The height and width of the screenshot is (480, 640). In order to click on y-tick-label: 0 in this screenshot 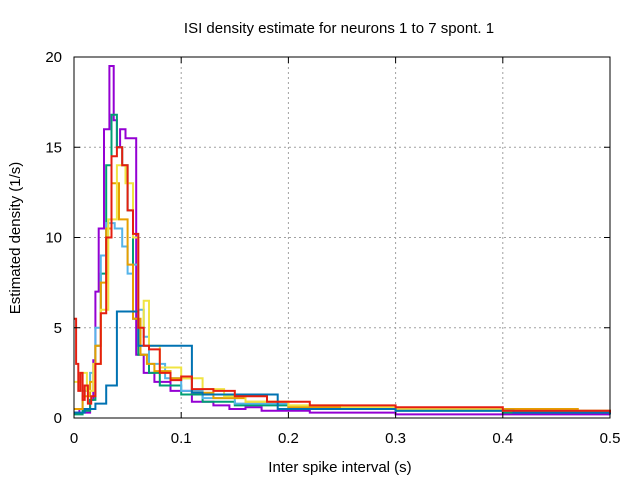, I will do `click(58, 418)`.